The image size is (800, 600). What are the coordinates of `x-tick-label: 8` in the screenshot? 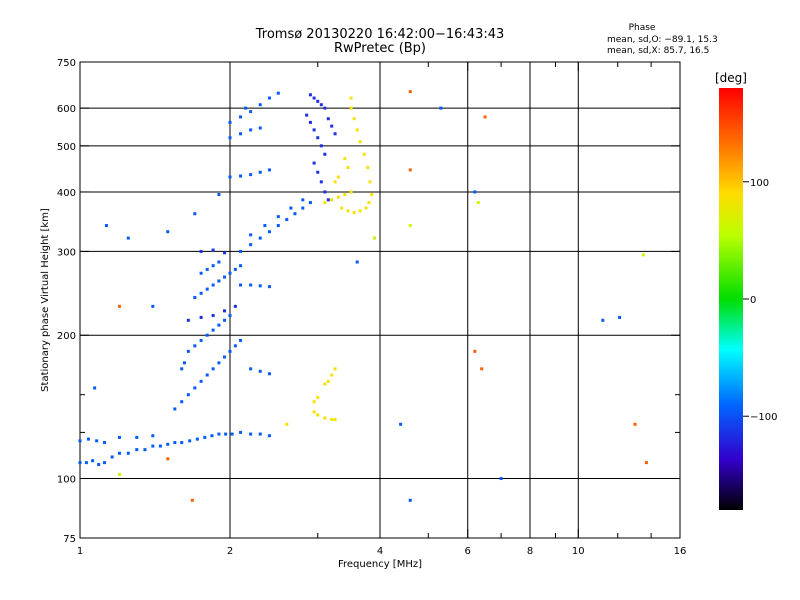 It's located at (530, 551).